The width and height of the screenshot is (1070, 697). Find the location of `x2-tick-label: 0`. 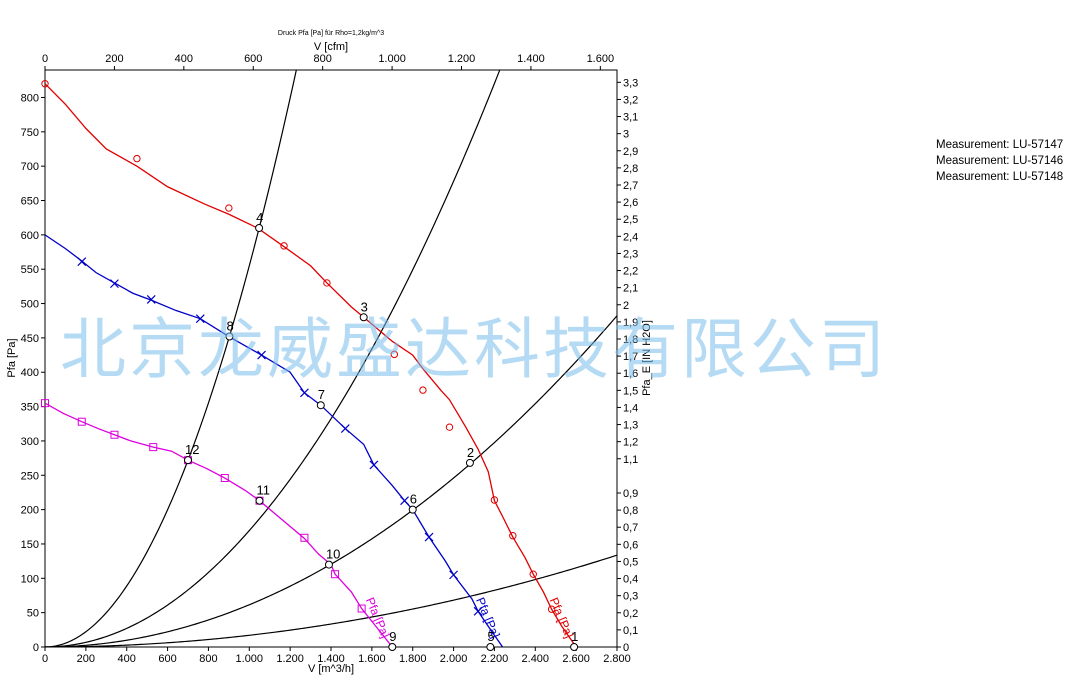

x2-tick-label: 0 is located at coordinates (45, 59).